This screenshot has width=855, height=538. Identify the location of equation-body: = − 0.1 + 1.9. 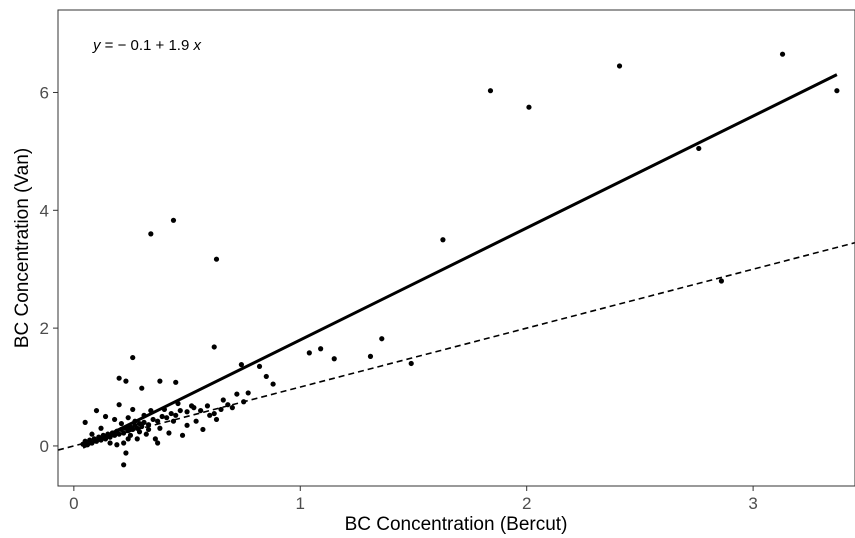
(147, 45).